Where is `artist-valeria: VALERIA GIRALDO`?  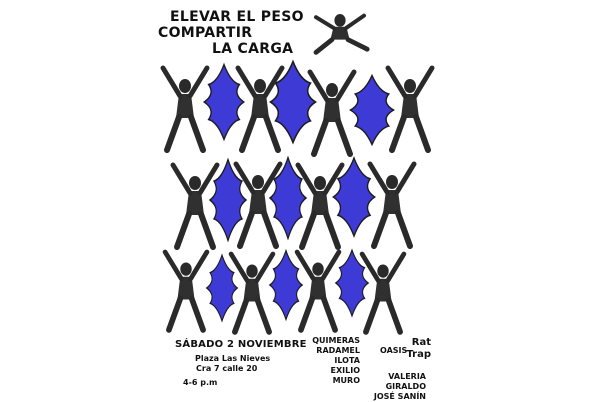 artist-valeria: VALERIA GIRALDO is located at coordinates (405, 381).